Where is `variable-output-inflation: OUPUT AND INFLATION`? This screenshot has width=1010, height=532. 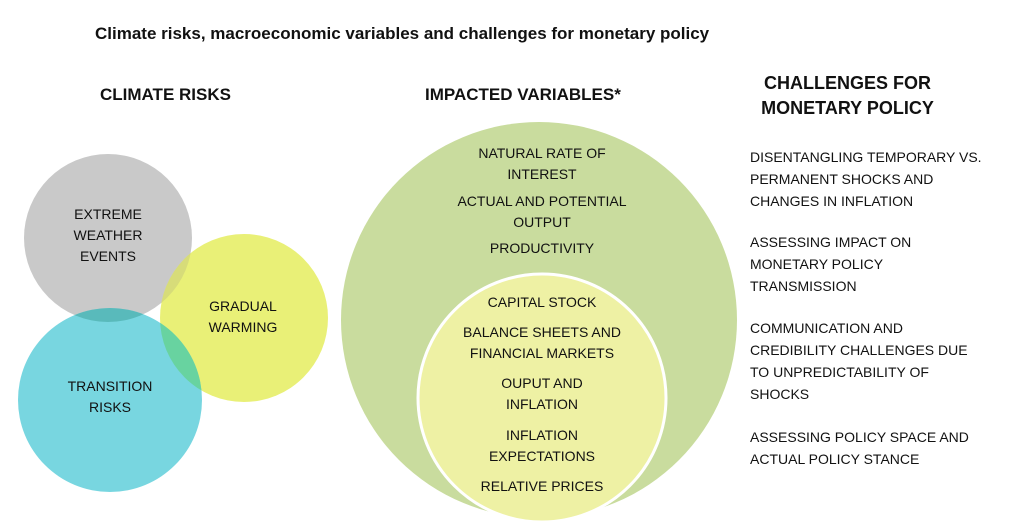
variable-output-inflation: OUPUT AND INFLATION is located at coordinates (542, 393).